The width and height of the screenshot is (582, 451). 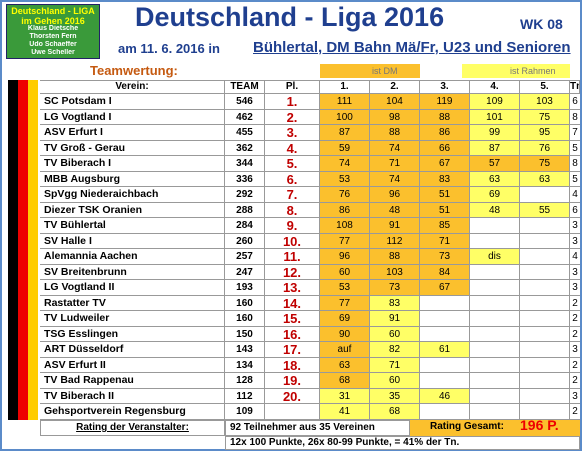 What do you see at coordinates (134, 70) in the screenshot?
I see `teamwertung: Teamwertung:` at bounding box center [134, 70].